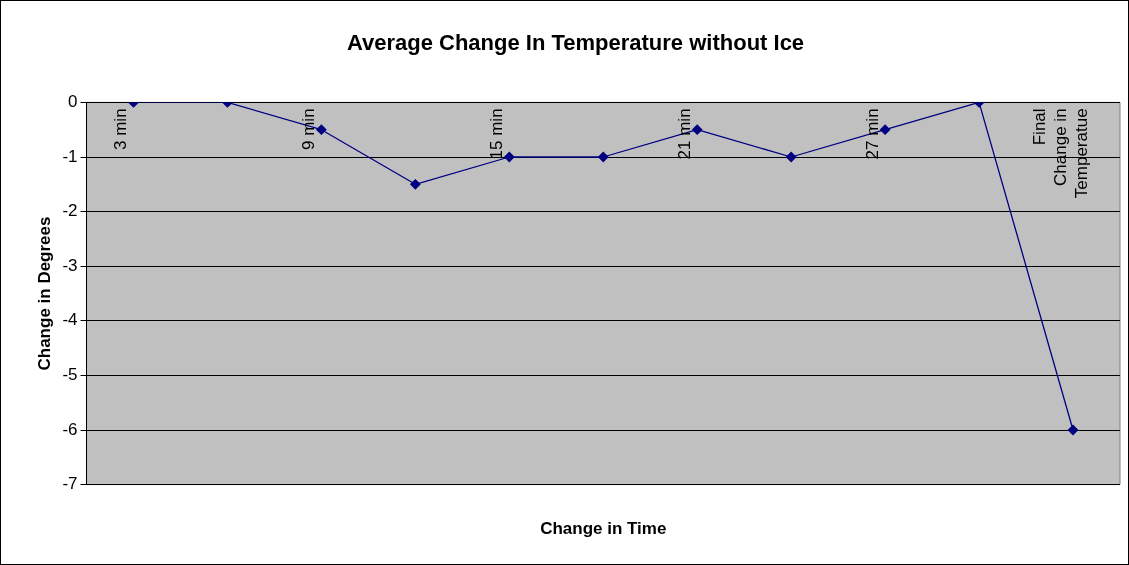  Describe the element at coordinates (73, 102) in the screenshot. I see `y-tick-label: 0` at that location.